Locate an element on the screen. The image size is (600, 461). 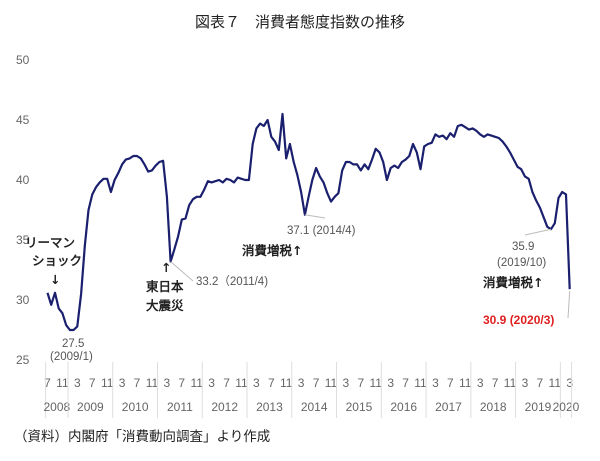
annotation-low2009-date: (2009/1) is located at coordinates (71, 357).